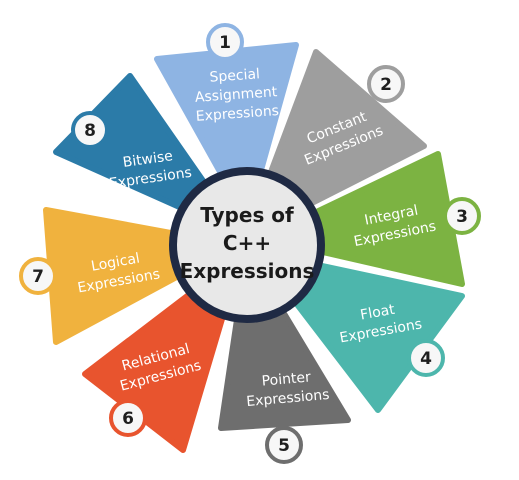 The width and height of the screenshot is (519, 480). I want to click on segment-2-badge: 2, so click(386, 84).